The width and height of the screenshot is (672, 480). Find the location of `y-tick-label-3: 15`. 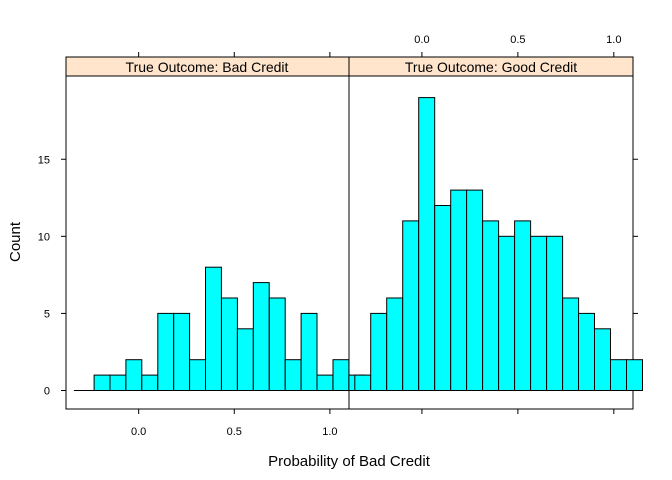

y-tick-label-3: 15 is located at coordinates (44, 160).